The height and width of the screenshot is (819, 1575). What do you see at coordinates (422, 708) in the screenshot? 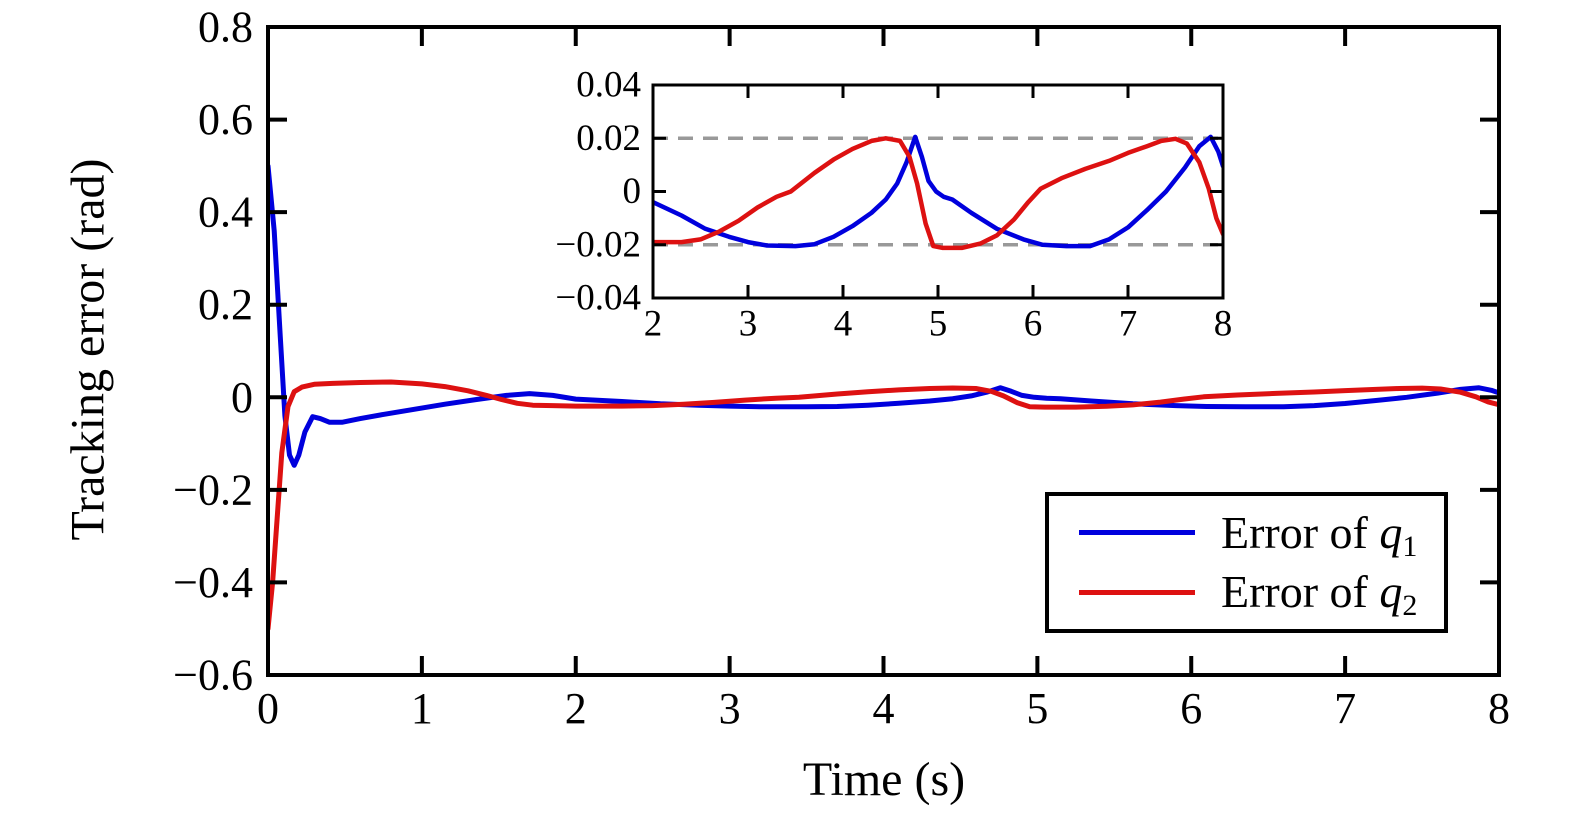
I see `x-tick-label: 1` at bounding box center [422, 708].